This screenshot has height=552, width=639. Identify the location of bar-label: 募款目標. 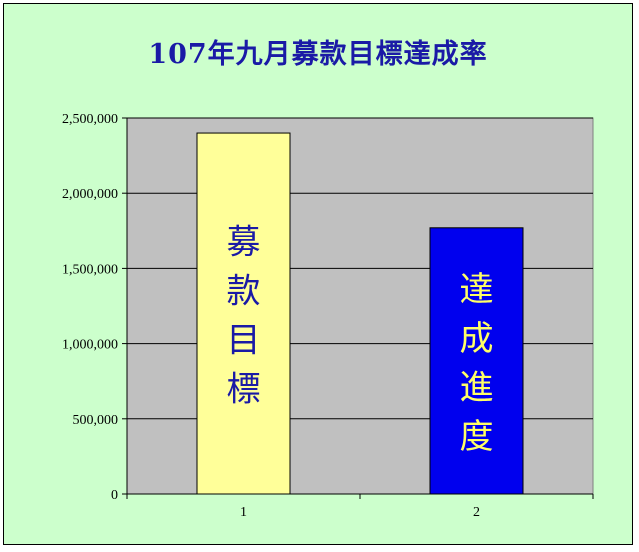
(244, 316).